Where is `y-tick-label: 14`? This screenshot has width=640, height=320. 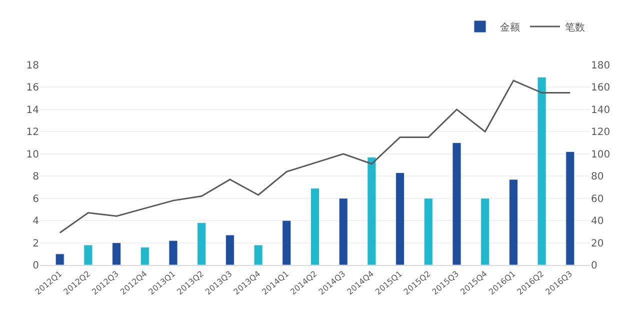
y-tick-label: 14 is located at coordinates (32, 110).